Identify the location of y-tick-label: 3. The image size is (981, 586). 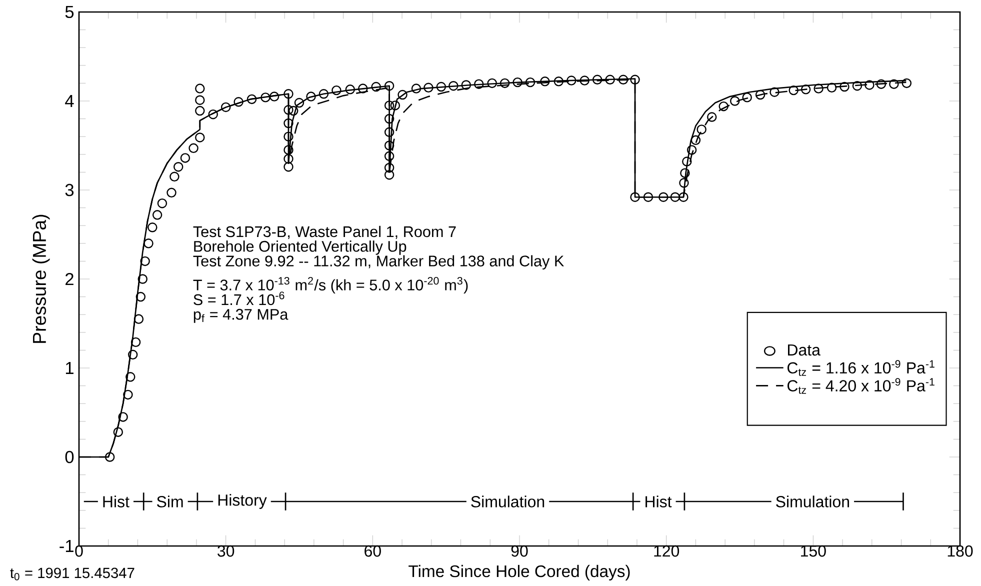
(69, 190).